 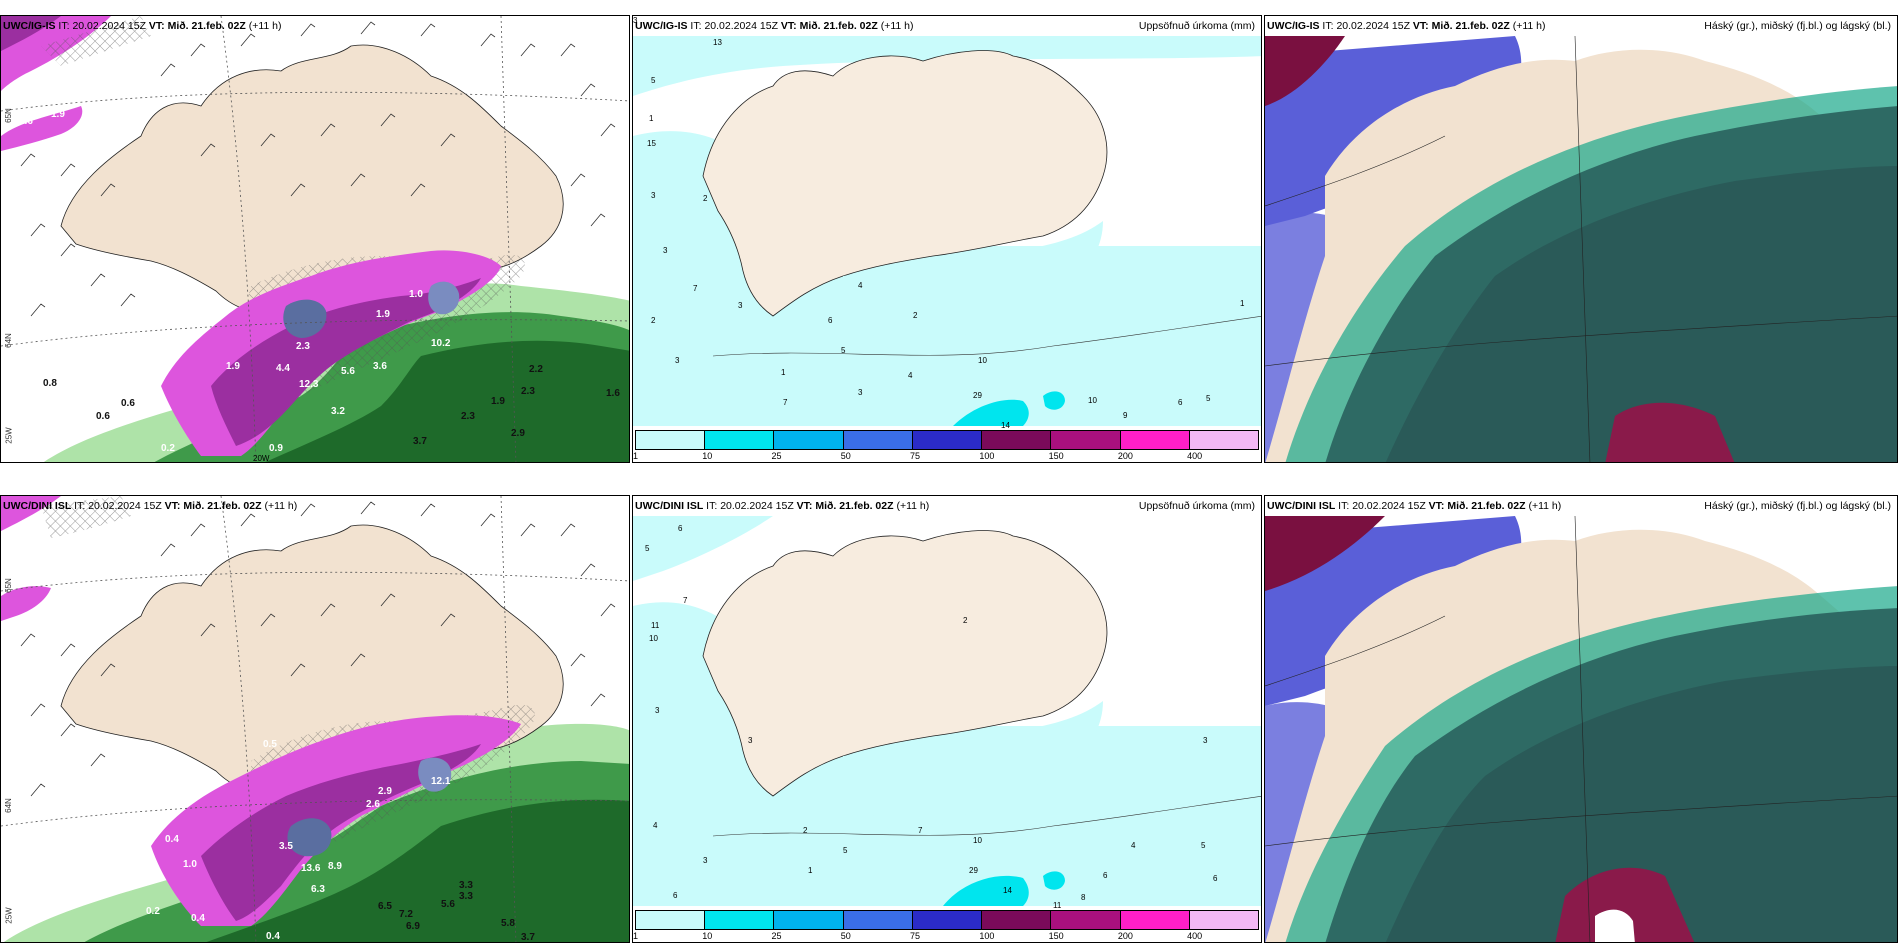 I want to click on value-label: 6.5, so click(x=385, y=906).